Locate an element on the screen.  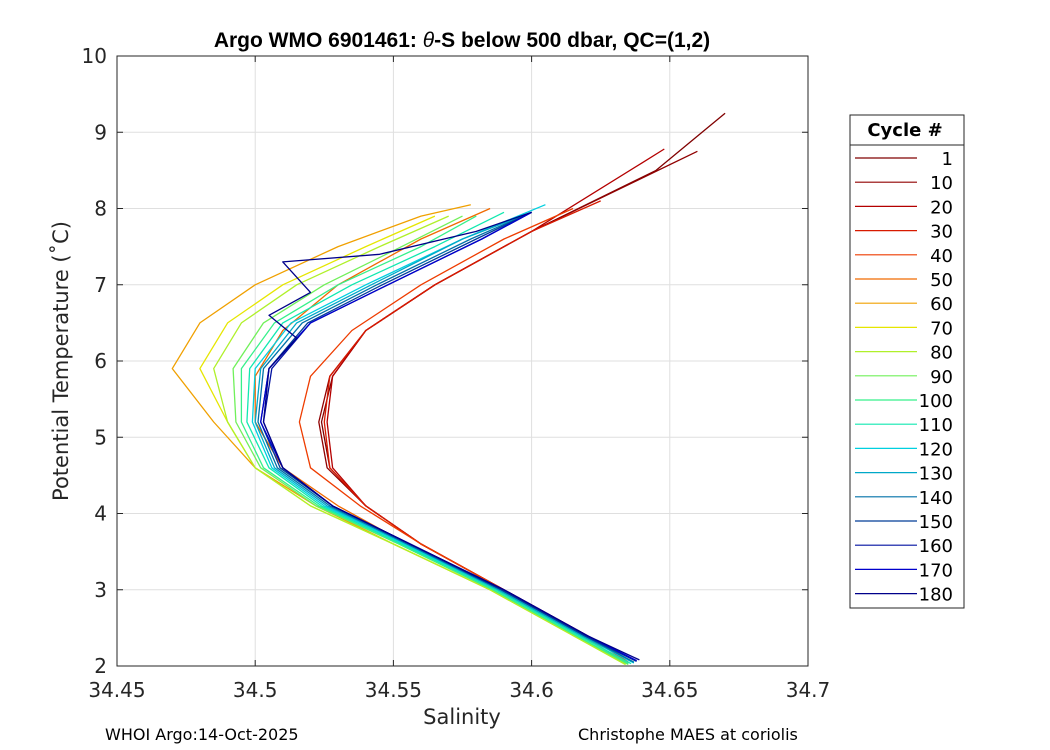
y-tick-label: 7 is located at coordinates (100, 285).